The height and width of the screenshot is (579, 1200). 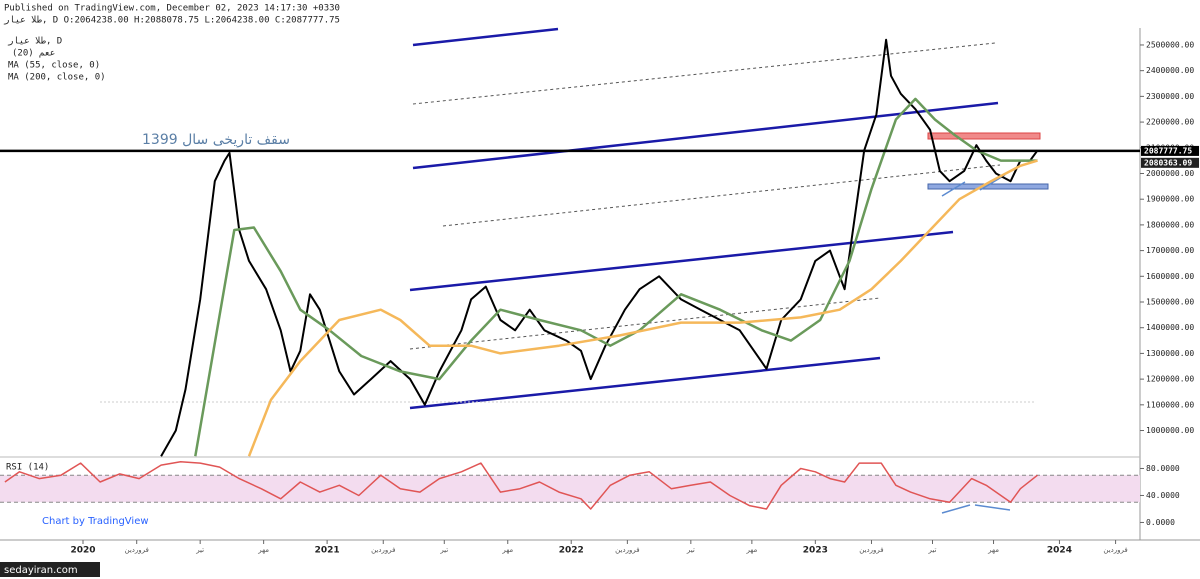 What do you see at coordinates (27, 468) in the screenshot?
I see `rsi-label: RSI (14)` at bounding box center [27, 468].